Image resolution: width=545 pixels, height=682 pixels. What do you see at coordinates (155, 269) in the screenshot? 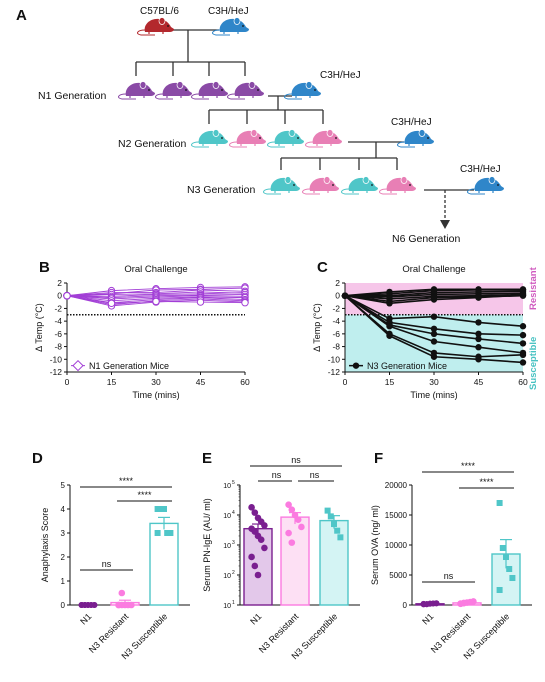
I see `chart-title: Oral Challenge` at bounding box center [155, 269].